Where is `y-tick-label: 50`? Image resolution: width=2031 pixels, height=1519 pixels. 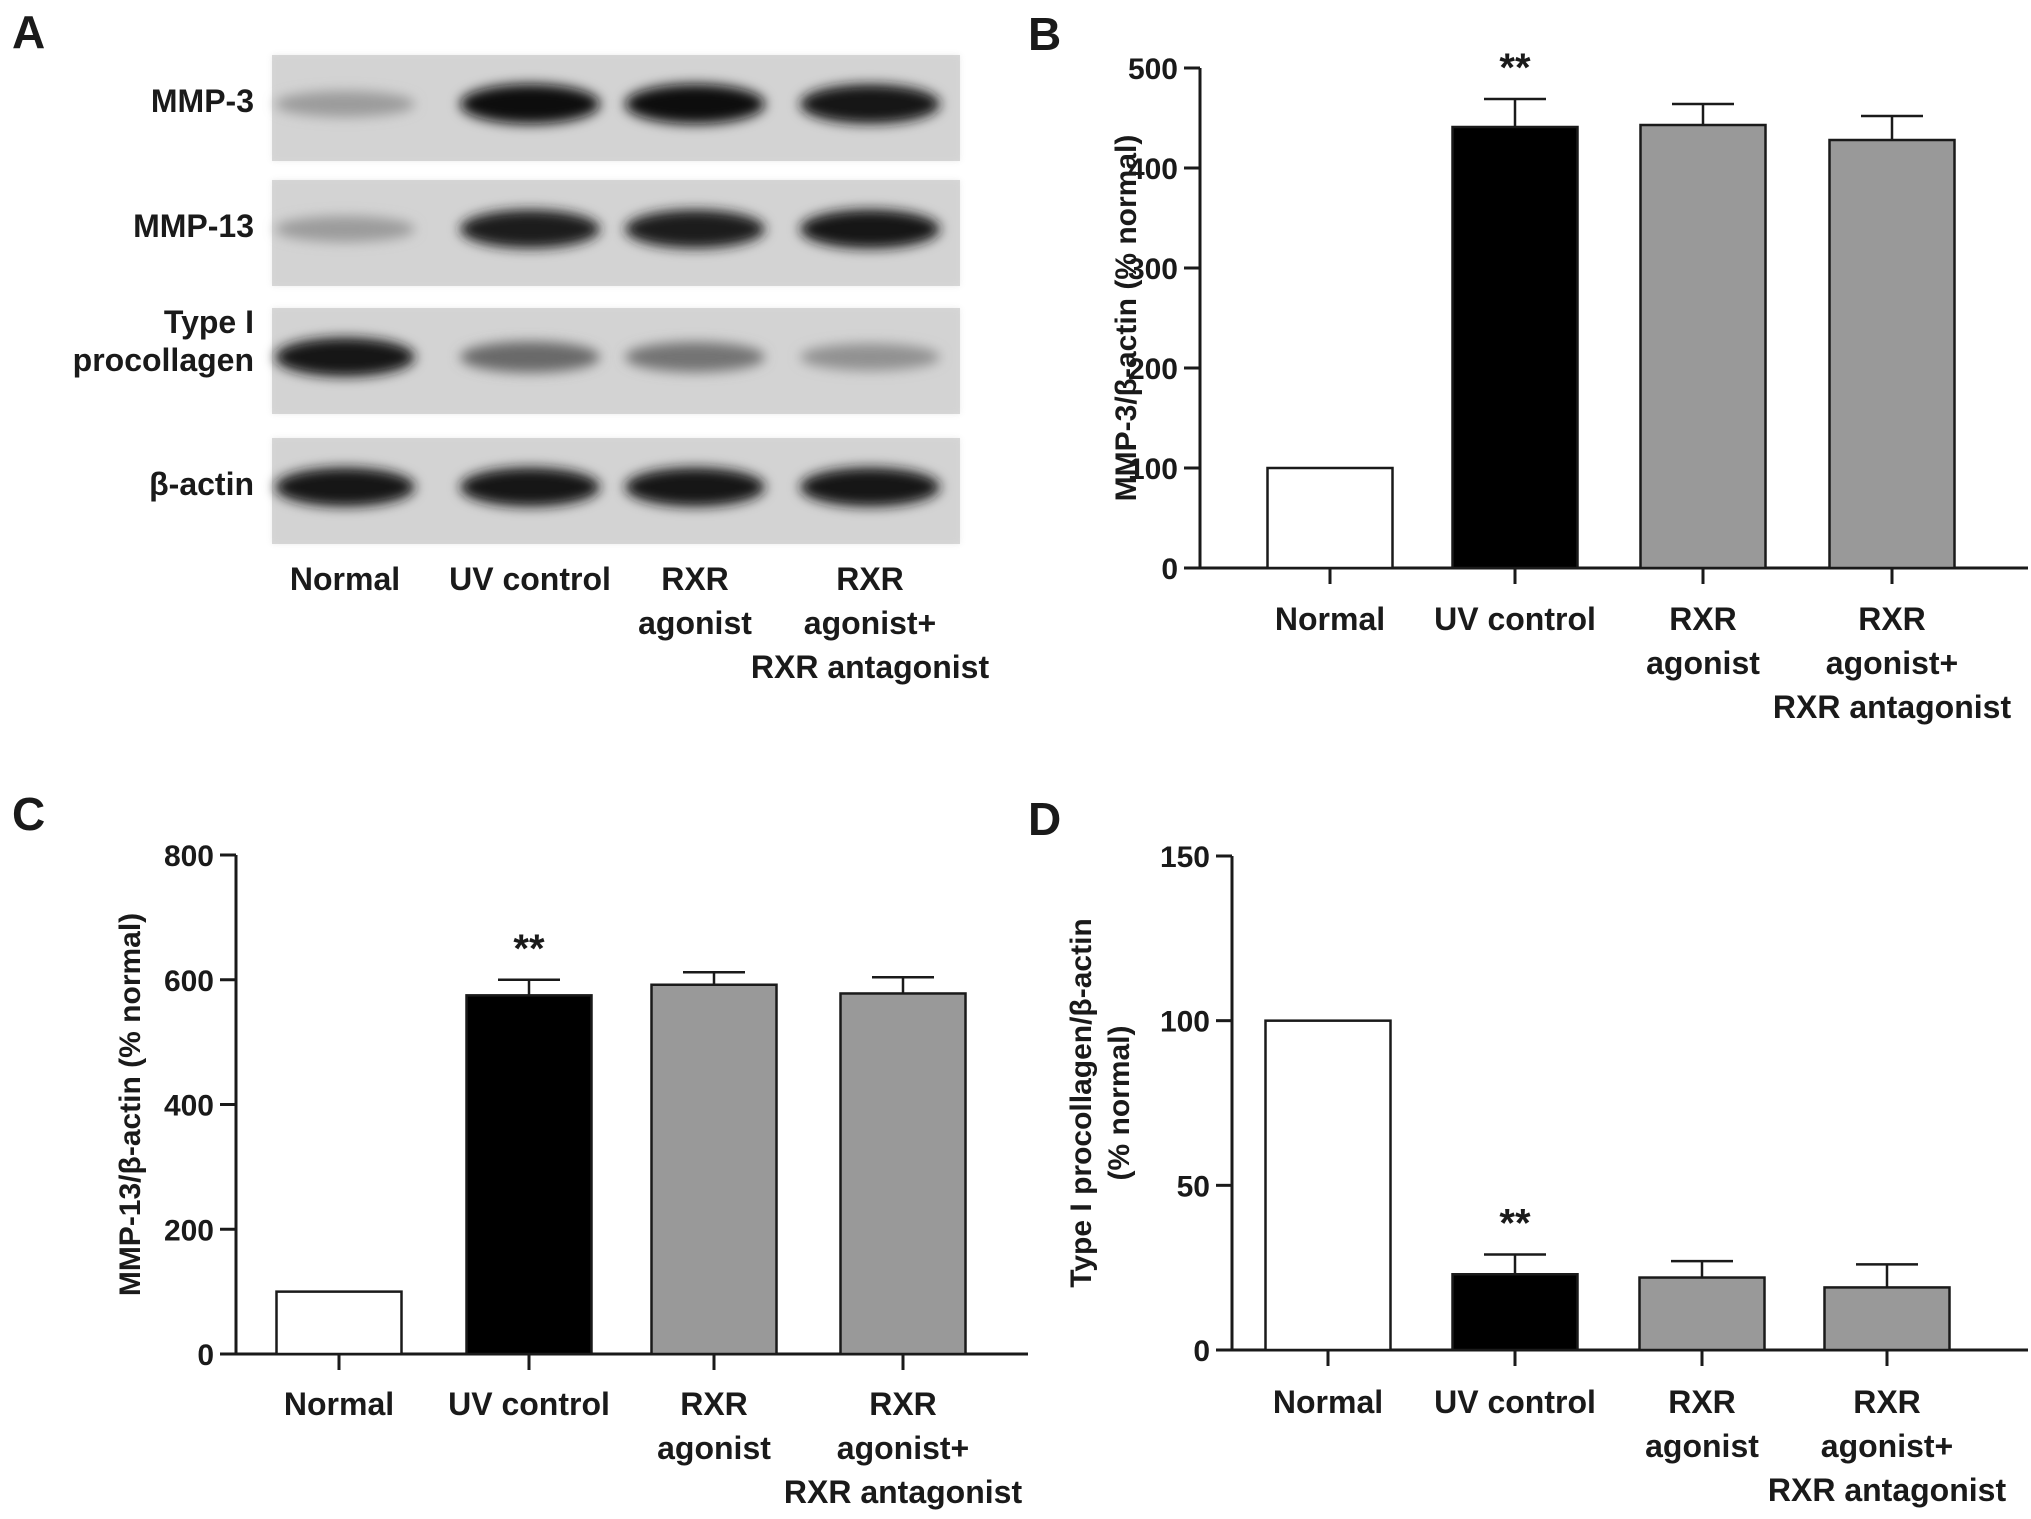
y-tick-label: 50 is located at coordinates (1193, 1186).